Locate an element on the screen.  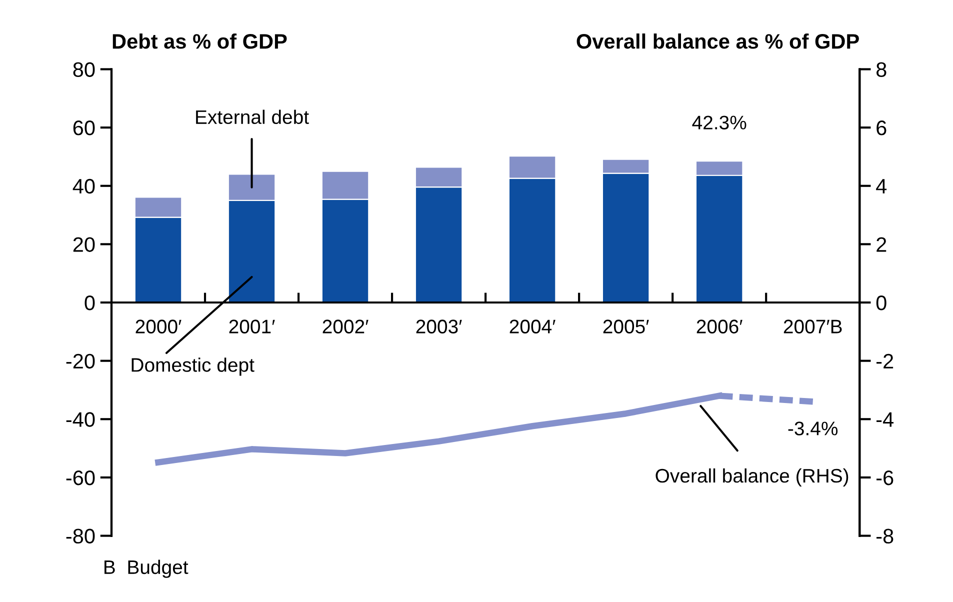
y2-tick-label: 6 is located at coordinates (881, 128).